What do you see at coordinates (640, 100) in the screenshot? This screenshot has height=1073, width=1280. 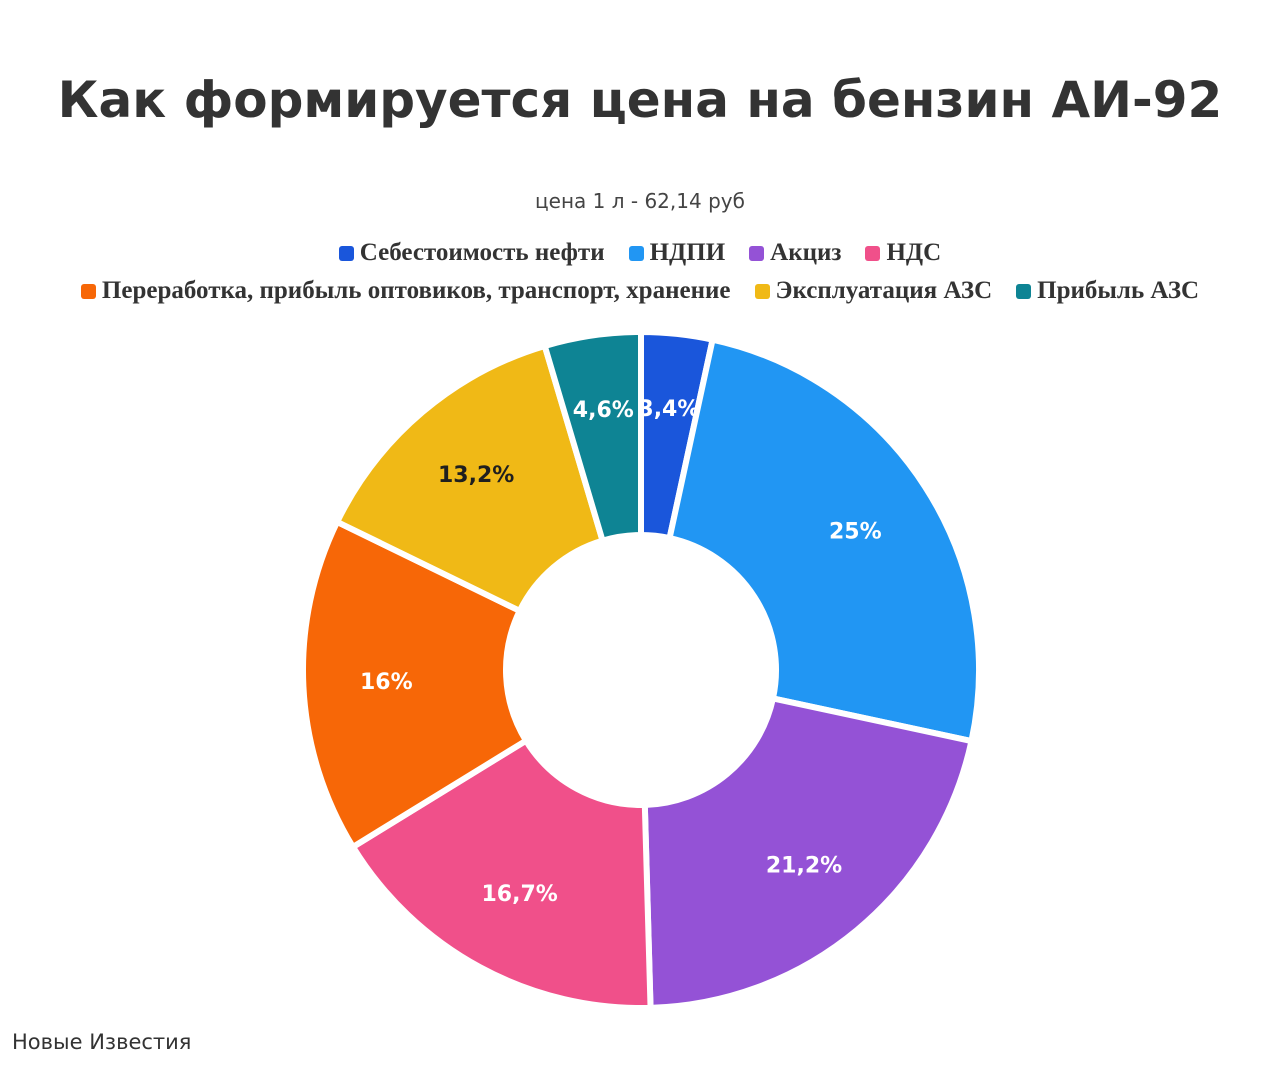 I see `chart-title: Как формируется цена на бензин АИ-92` at bounding box center [640, 100].